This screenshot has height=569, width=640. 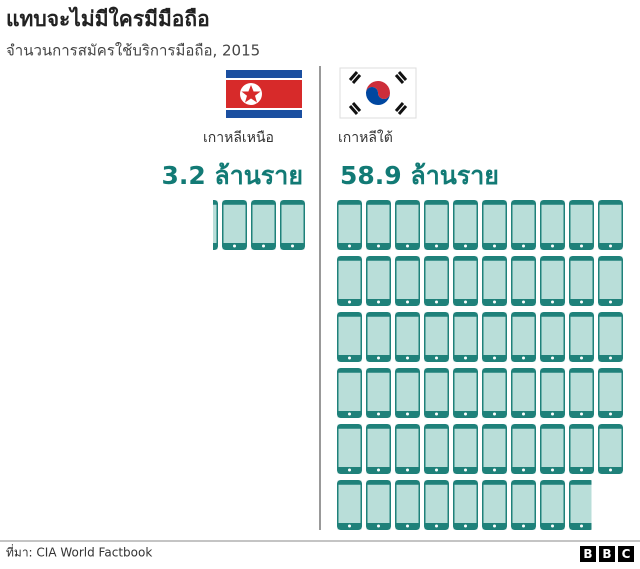 I want to click on chart-subtitle: จำนวนการสมัครใช้บริการมือถือ, 2015, so click(x=133, y=51).